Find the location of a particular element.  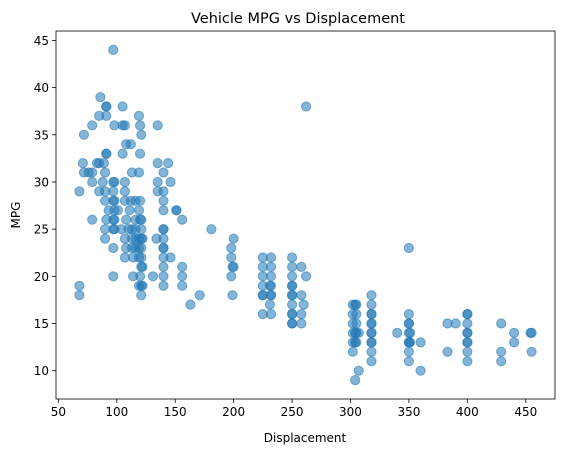

y-tick-label: 10 is located at coordinates (41, 371).